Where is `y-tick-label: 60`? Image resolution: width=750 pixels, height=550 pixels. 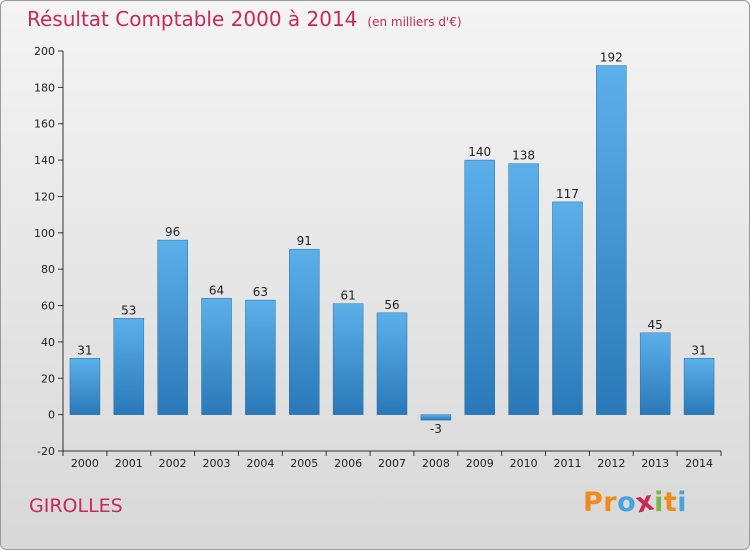 y-tick-label: 60 is located at coordinates (48, 306).